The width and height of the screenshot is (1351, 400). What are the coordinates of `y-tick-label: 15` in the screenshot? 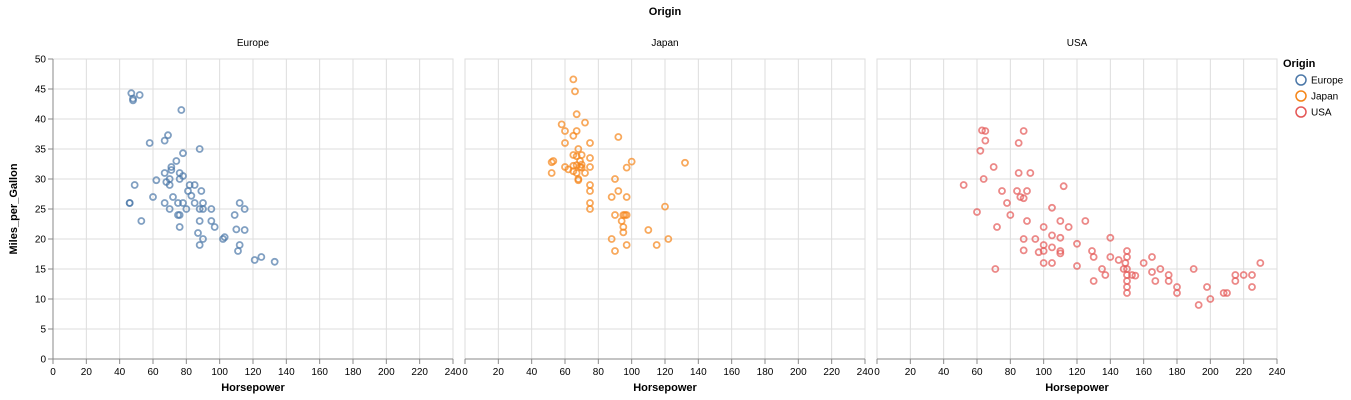 It's located at (41, 270).